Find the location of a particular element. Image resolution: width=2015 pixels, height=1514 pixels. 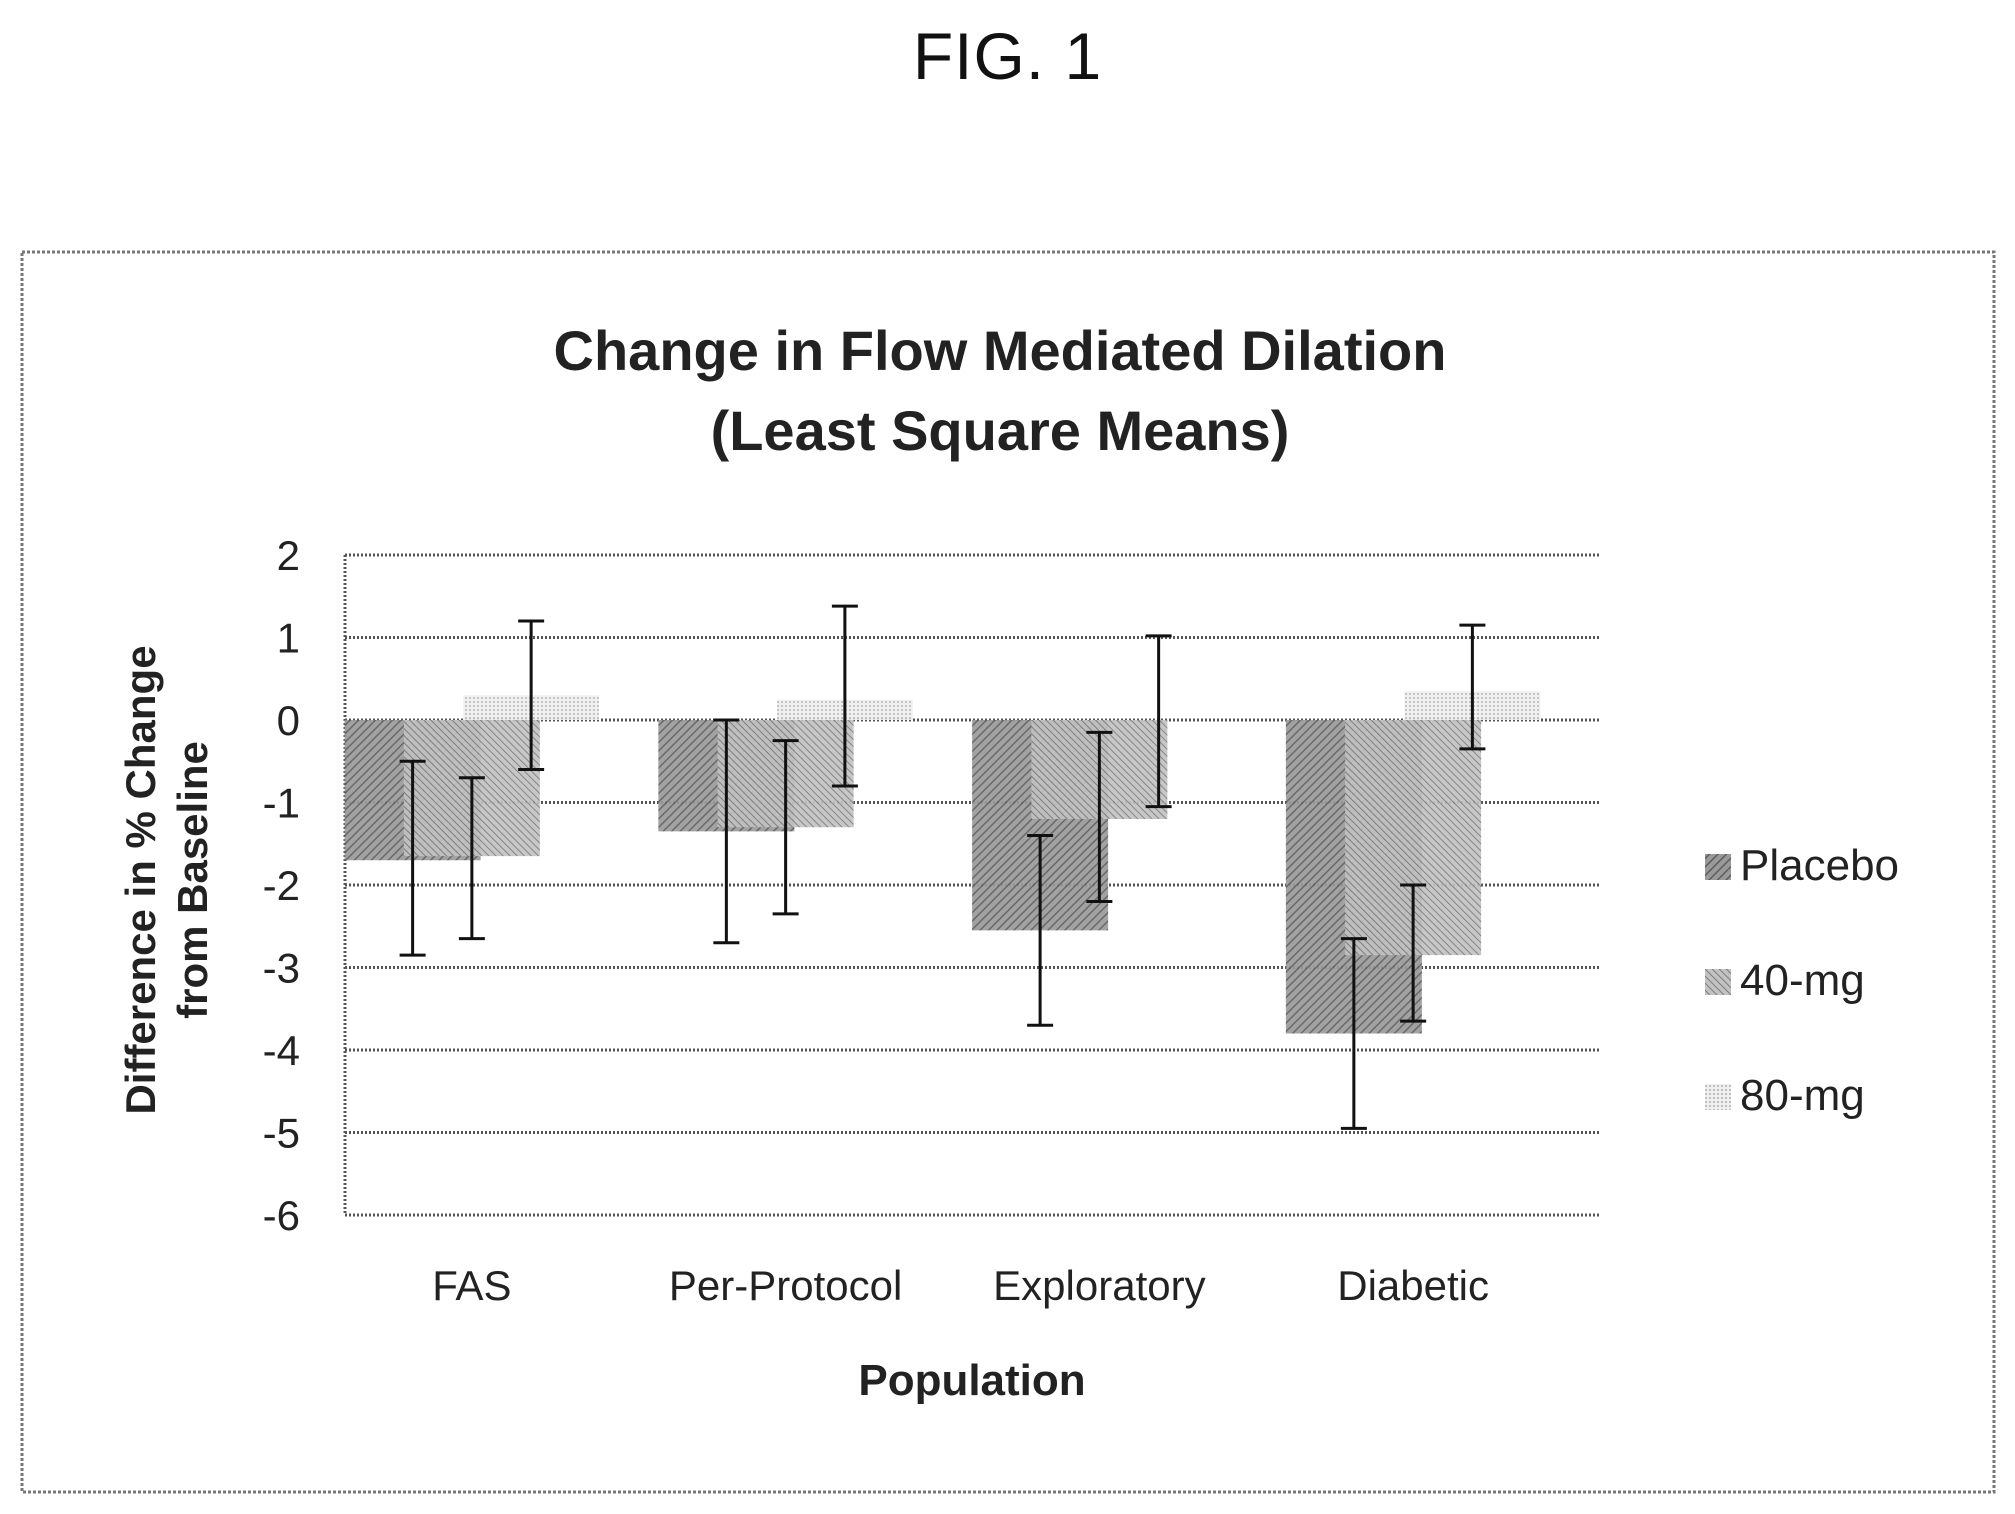

x-axis-label: Population is located at coordinates (971, 1380).